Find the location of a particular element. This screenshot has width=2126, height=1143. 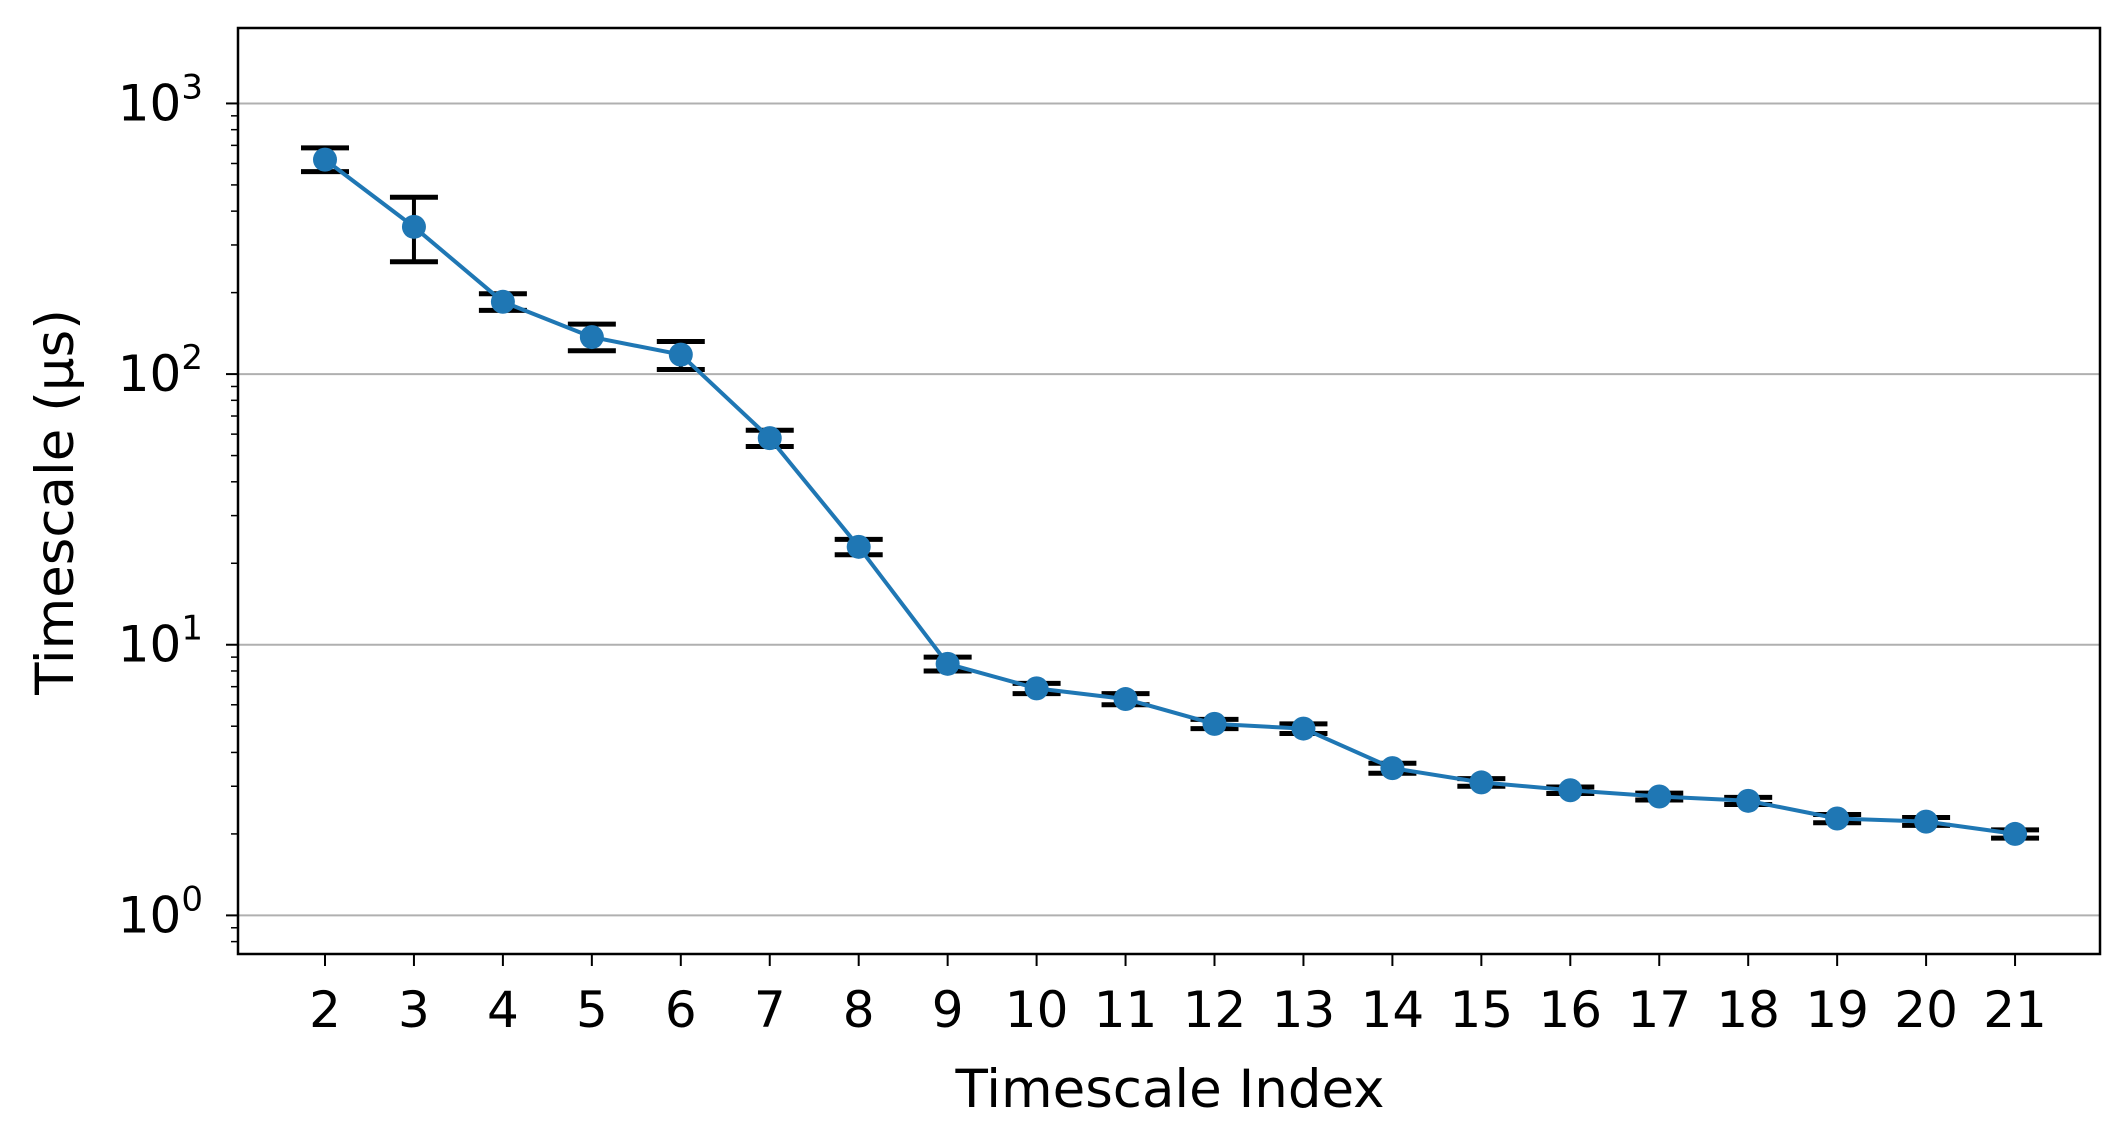

x-tick-label: 4 is located at coordinates (503, 1010).